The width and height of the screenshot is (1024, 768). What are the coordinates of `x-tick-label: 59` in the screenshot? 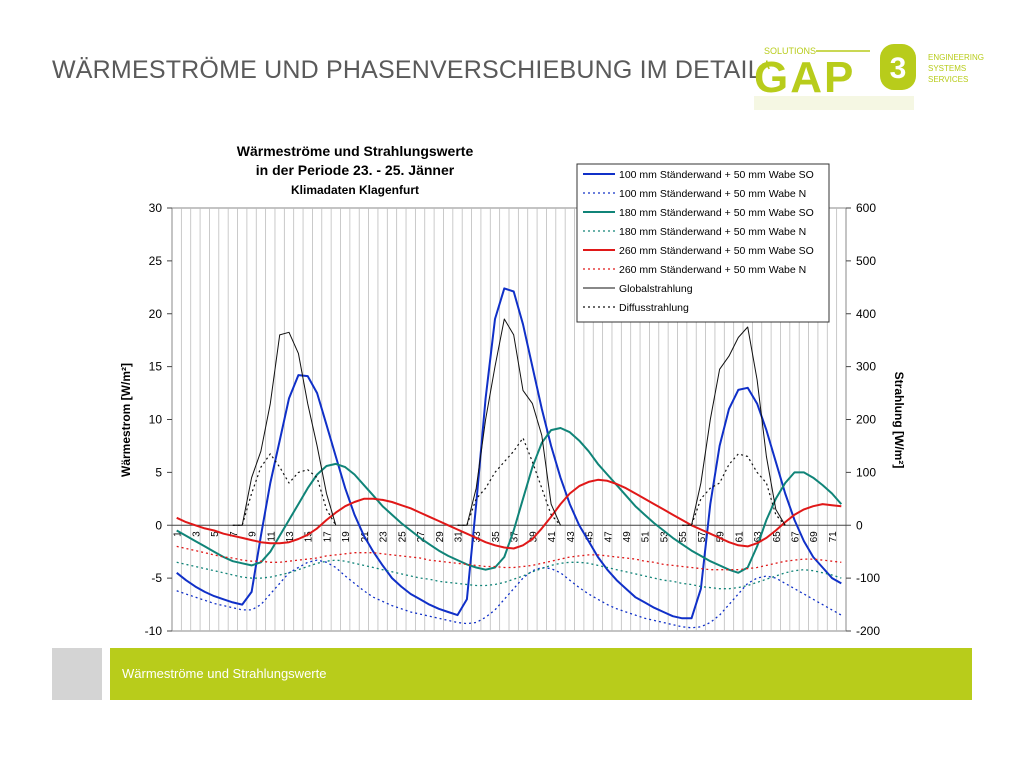 It's located at (721, 537).